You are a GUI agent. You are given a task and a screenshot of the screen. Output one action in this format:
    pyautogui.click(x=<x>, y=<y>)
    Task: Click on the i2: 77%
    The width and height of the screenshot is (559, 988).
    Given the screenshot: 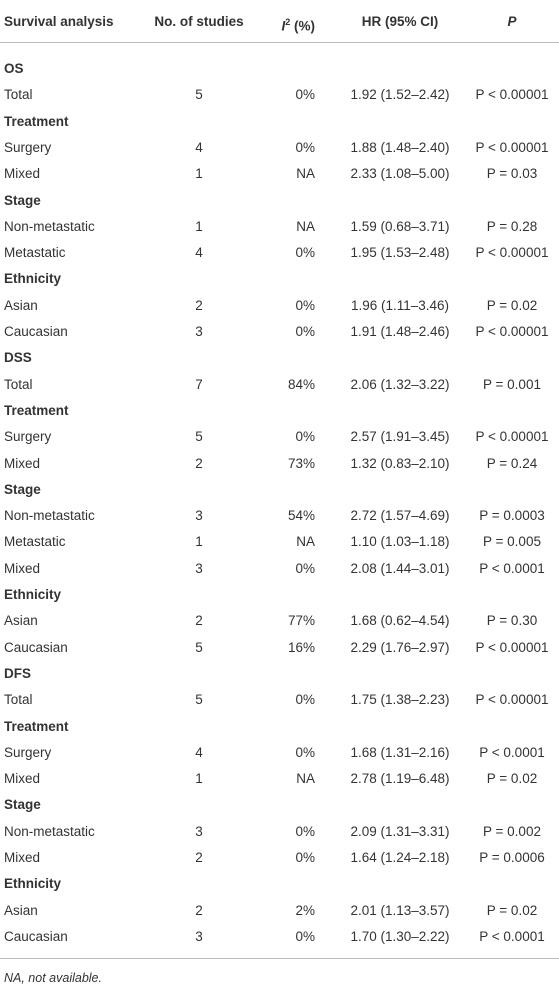 What is the action you would take?
    pyautogui.click(x=301, y=621)
    